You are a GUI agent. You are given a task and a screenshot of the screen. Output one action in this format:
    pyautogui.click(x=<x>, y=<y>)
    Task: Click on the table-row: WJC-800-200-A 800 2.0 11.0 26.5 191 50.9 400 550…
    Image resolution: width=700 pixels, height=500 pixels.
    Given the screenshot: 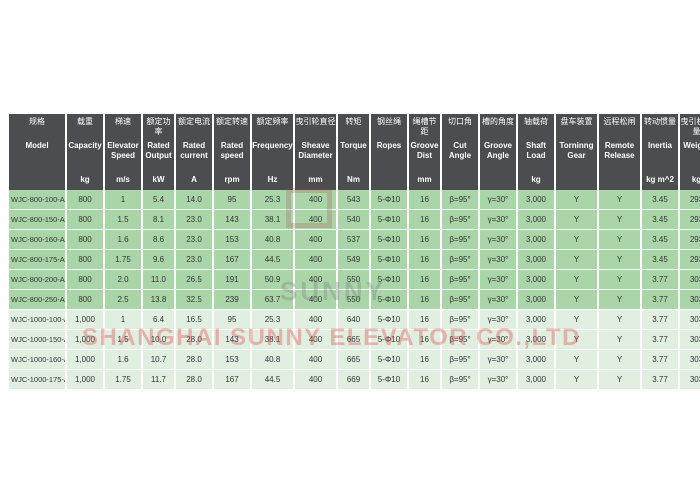 What is the action you would take?
    pyautogui.click(x=354, y=280)
    